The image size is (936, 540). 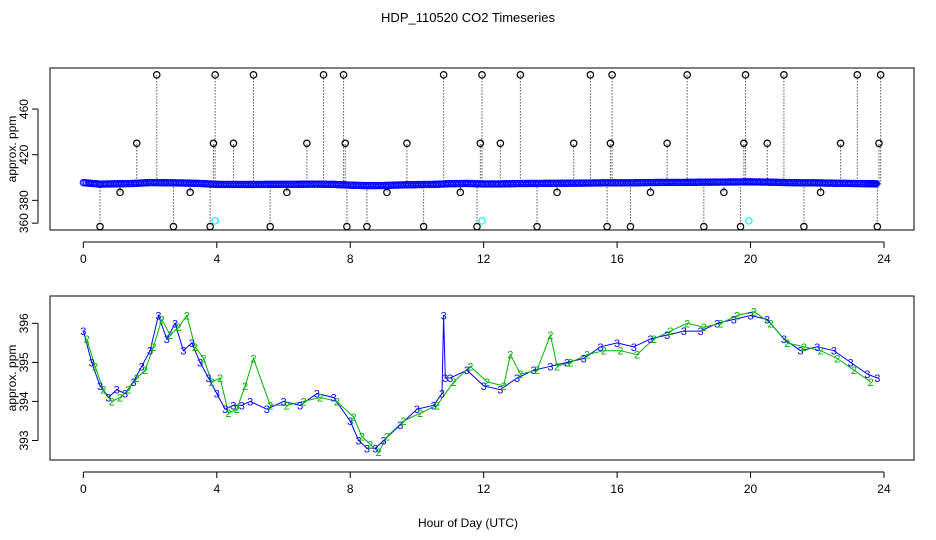 What do you see at coordinates (28, 166) in the screenshot?
I see `top-y-axis: 360 380 420 460` at bounding box center [28, 166].